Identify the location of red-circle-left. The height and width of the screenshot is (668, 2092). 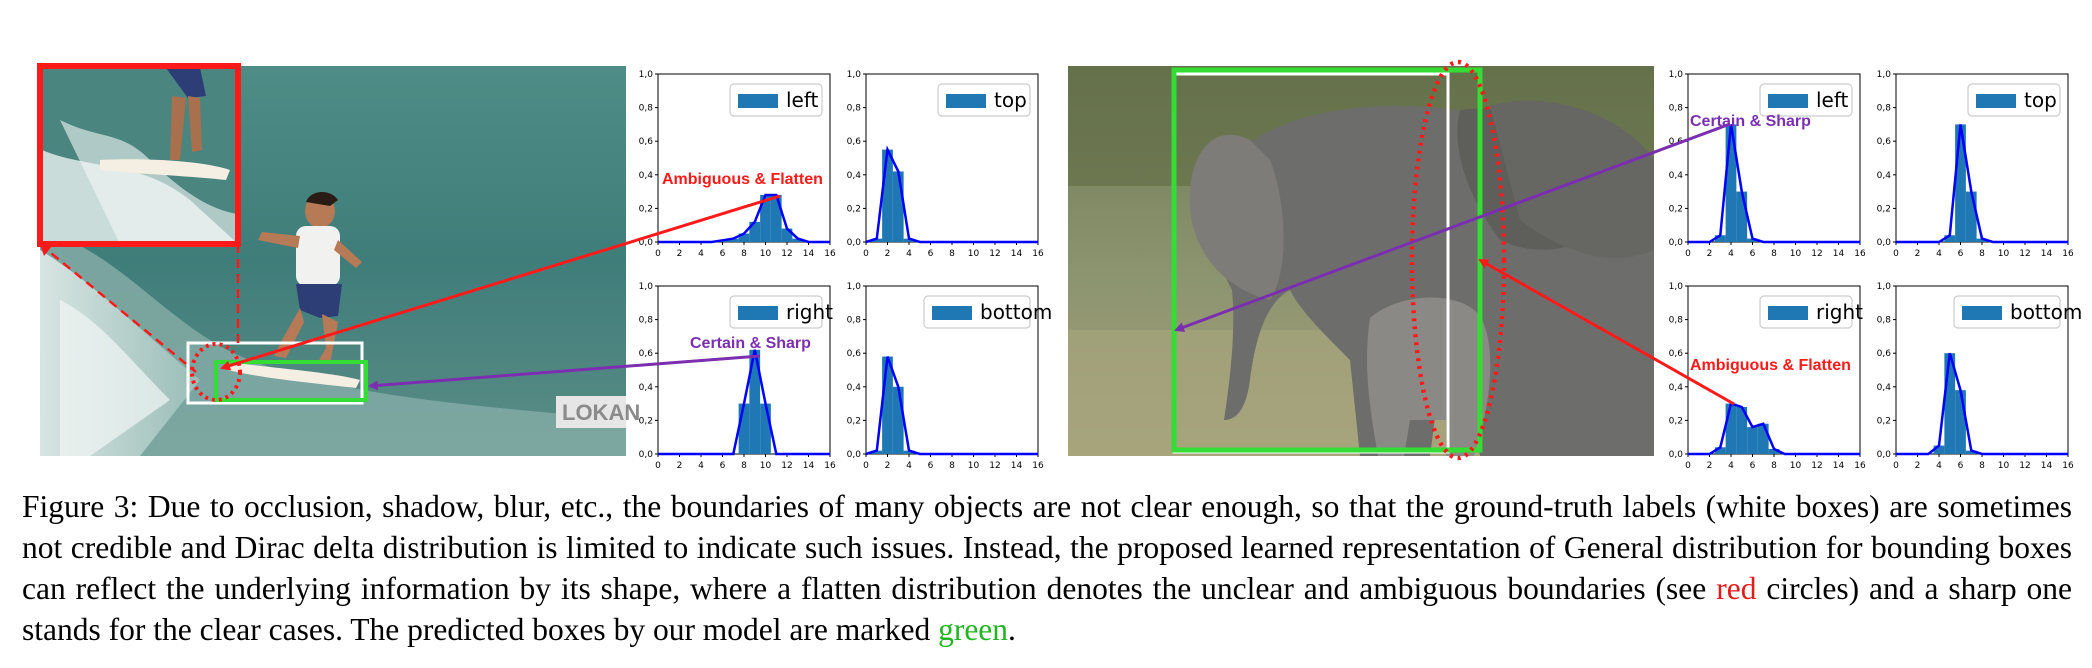
(216, 372).